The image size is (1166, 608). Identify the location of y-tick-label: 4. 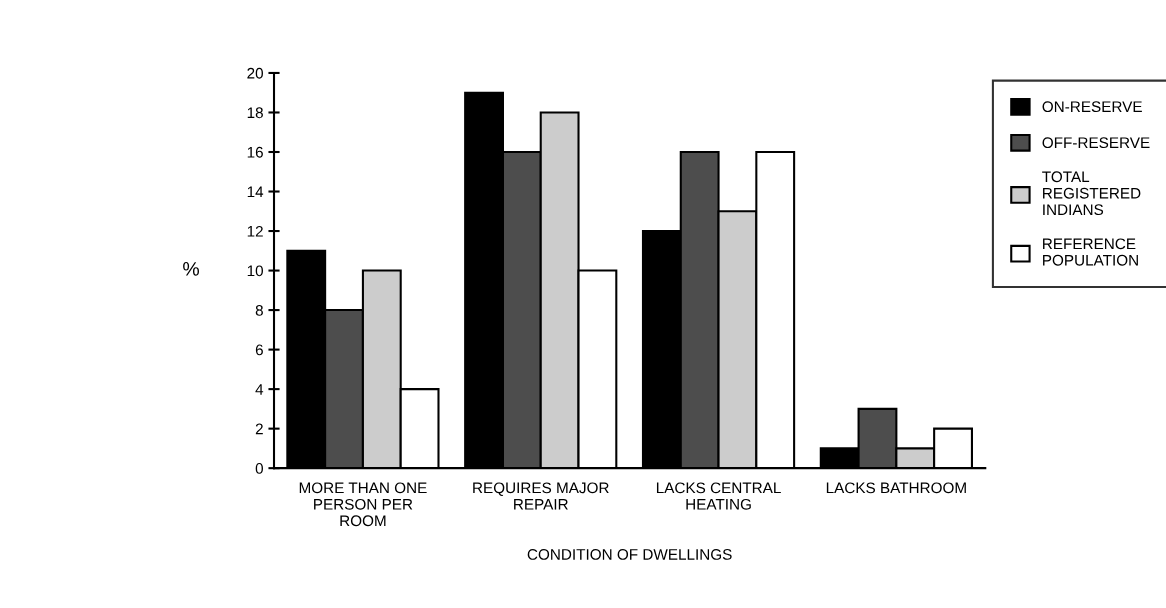
(259, 389).